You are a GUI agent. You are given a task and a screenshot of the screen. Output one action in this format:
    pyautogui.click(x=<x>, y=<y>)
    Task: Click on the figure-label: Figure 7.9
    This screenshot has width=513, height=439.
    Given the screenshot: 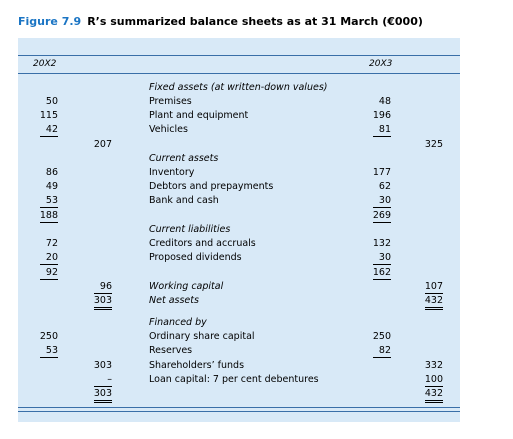 What is the action you would take?
    pyautogui.click(x=50, y=21)
    